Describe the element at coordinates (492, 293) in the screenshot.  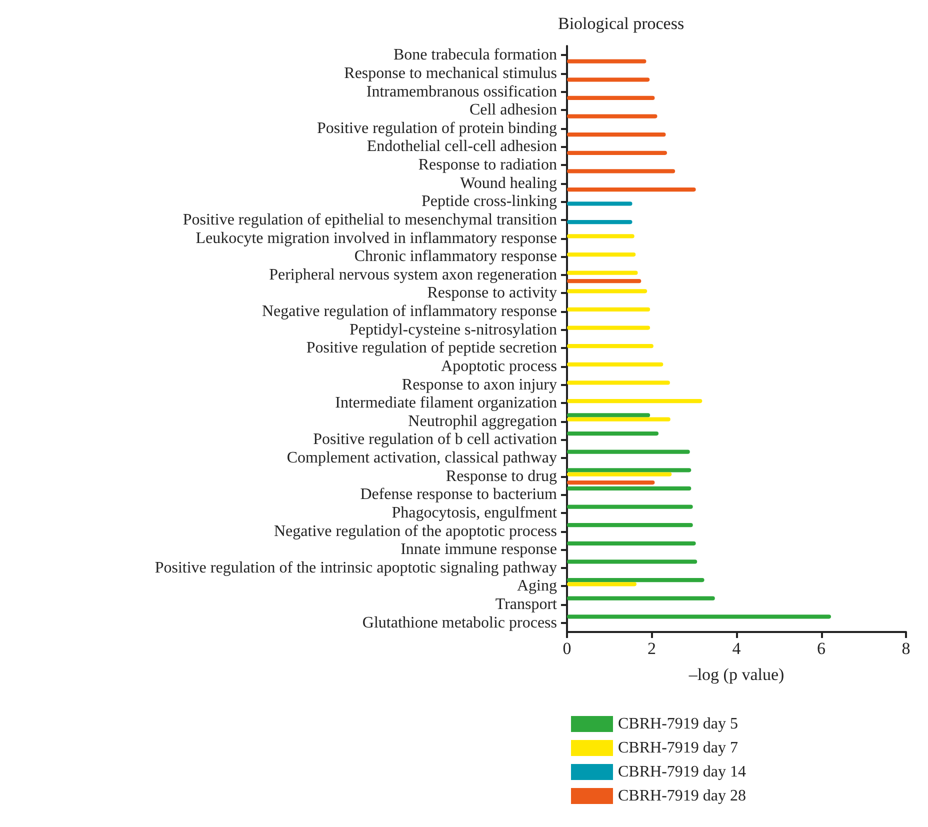
I see `y-tick-label: Response to activity` at that location.